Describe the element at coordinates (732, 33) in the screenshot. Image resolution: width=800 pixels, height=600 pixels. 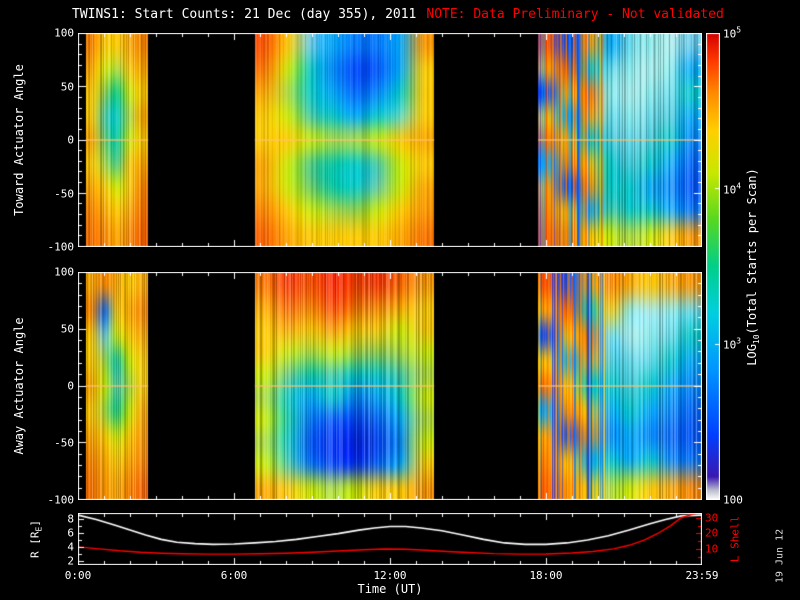
I see `colorbar-tick-label: 10⁵` at that location.